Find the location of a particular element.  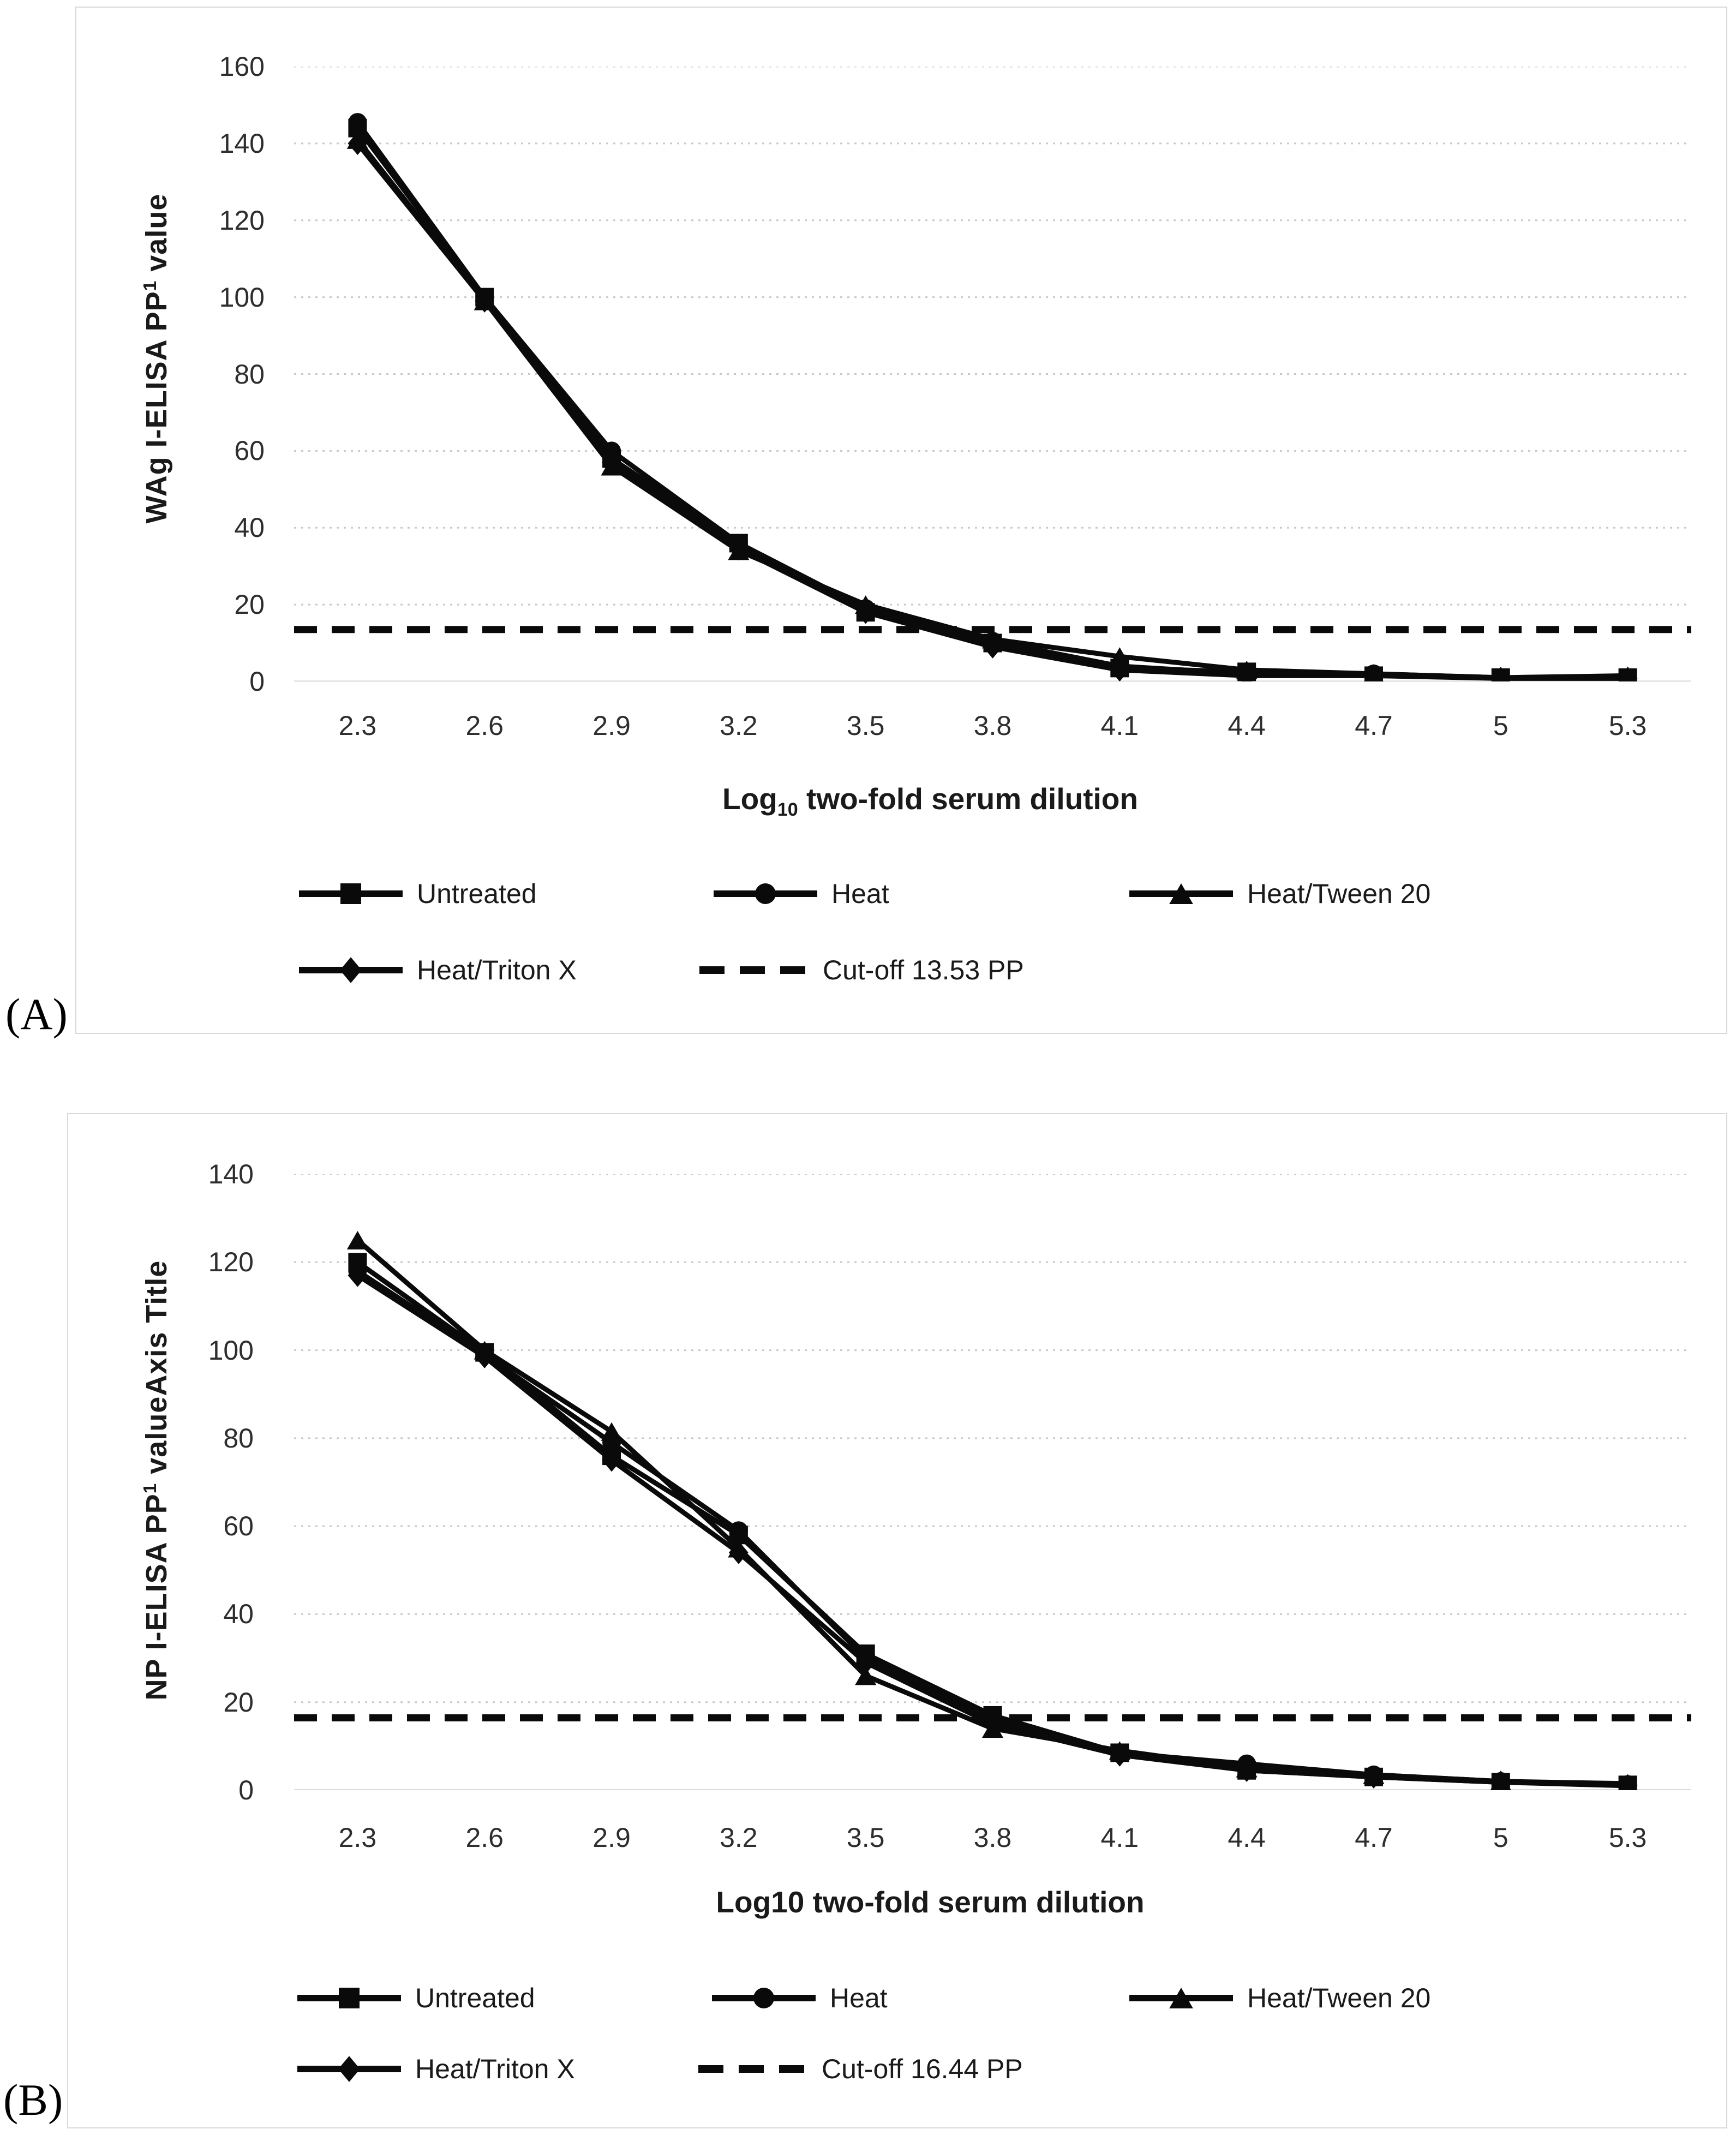

y-tick-label: 160 is located at coordinates (242, 66).